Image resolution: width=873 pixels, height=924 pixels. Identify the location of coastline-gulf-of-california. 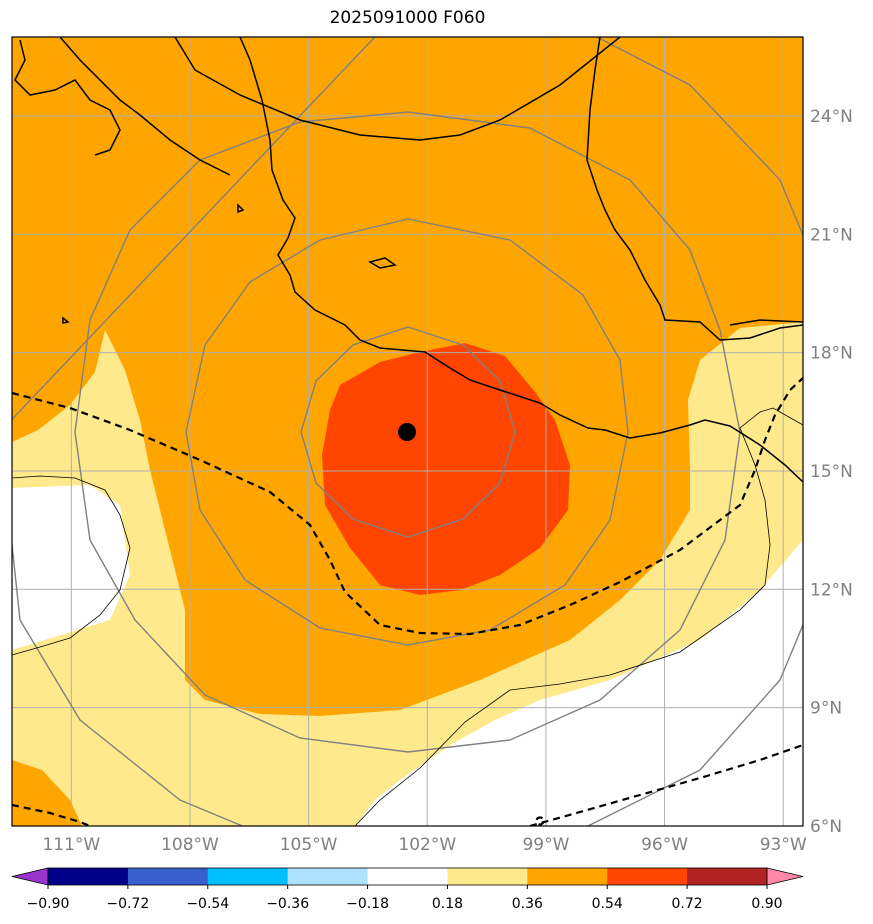
(145, 106).